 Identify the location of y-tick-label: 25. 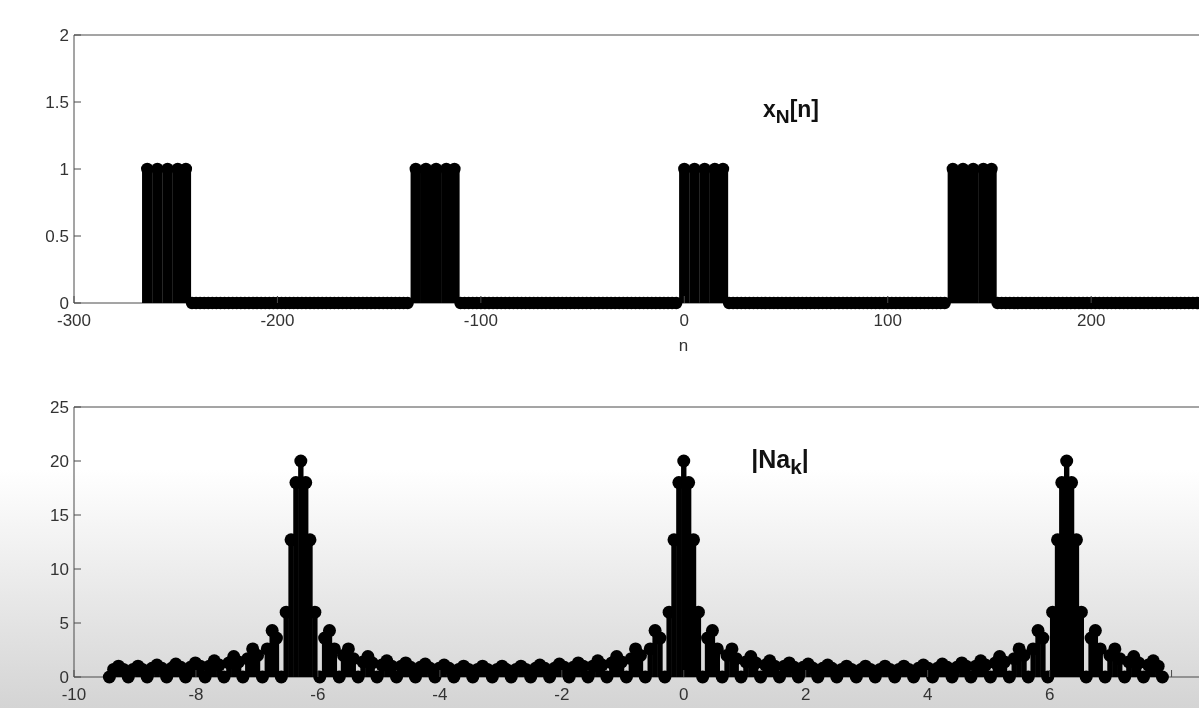
(59, 407).